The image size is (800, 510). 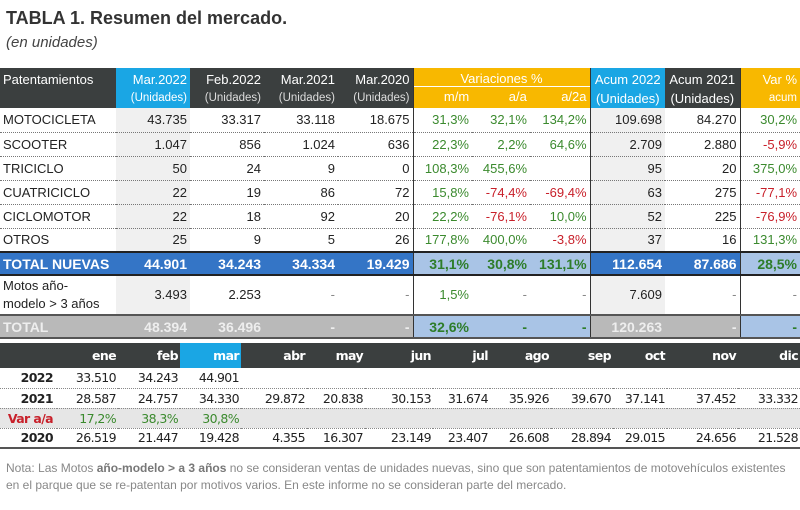 I want to click on cell: 21.447, so click(x=149, y=438).